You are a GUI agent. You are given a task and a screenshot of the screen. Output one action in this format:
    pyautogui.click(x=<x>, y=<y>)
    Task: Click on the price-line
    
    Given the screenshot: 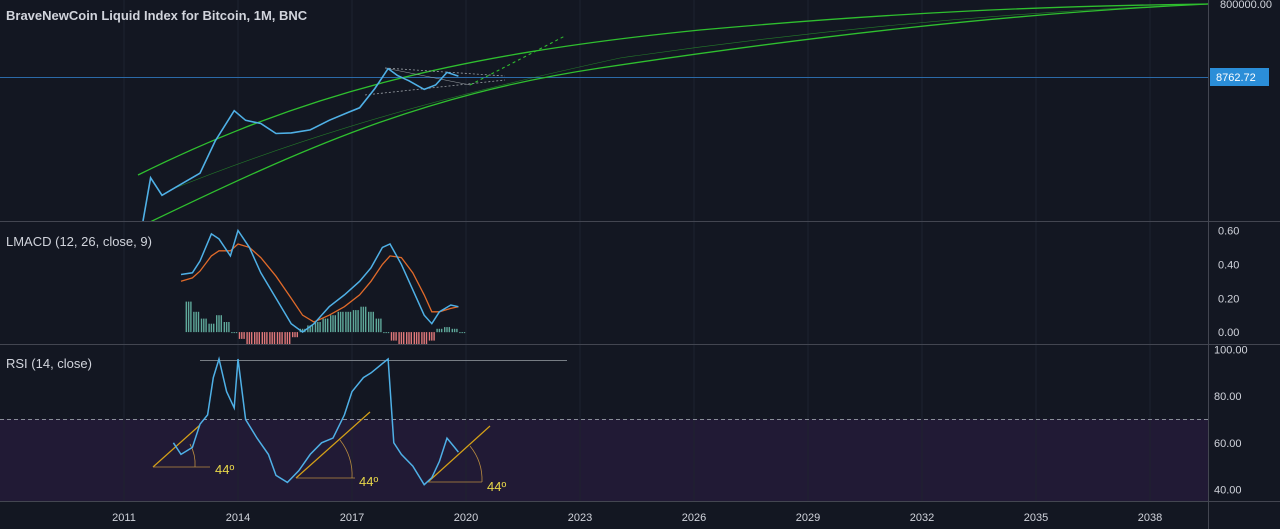 What is the action you would take?
    pyautogui.click(x=300, y=144)
    